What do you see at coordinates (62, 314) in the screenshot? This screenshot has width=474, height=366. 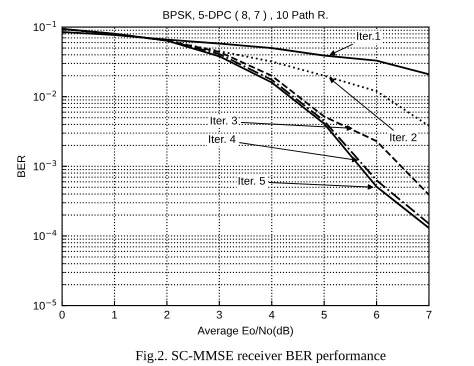 I see `x-tick-label: 0` at bounding box center [62, 314].